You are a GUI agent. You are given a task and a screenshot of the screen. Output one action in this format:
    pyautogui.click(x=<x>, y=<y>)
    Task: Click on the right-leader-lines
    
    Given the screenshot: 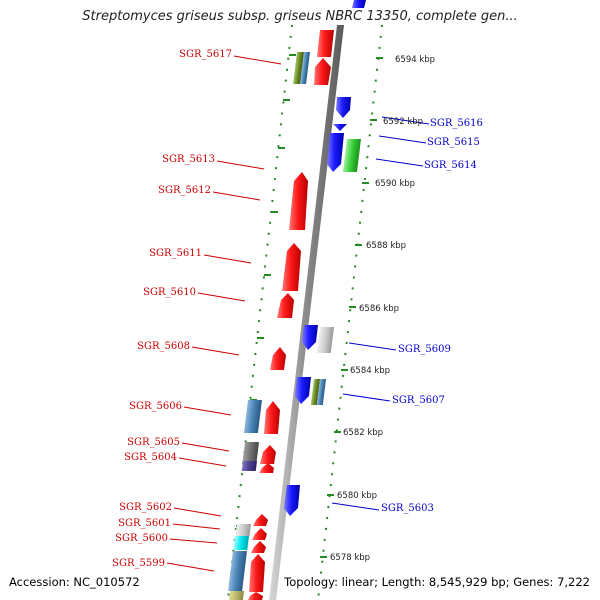 What is the action you would take?
    pyautogui.click(x=380, y=313)
    